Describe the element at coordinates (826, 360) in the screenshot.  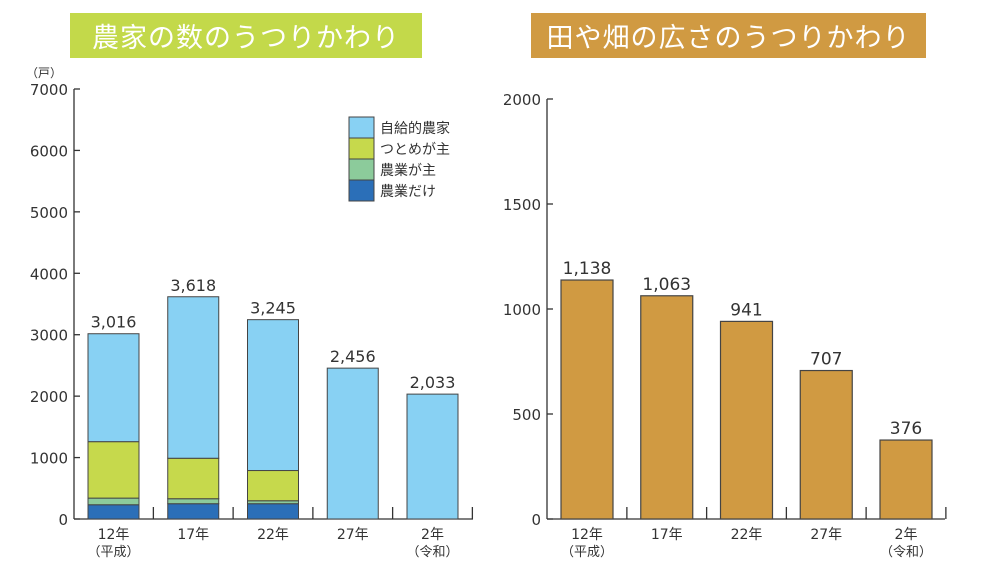
I see `bar-value-label: 707` at that location.